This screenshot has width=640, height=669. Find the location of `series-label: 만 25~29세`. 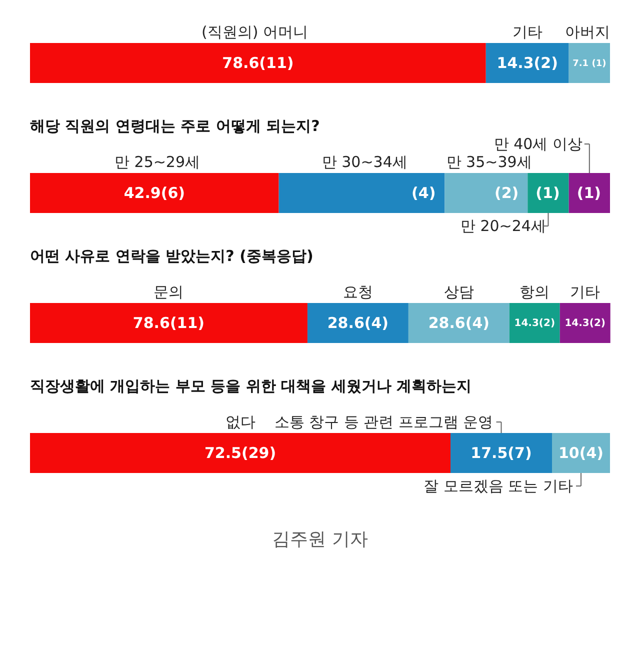

series-label: 만 25~29세 is located at coordinates (157, 162).